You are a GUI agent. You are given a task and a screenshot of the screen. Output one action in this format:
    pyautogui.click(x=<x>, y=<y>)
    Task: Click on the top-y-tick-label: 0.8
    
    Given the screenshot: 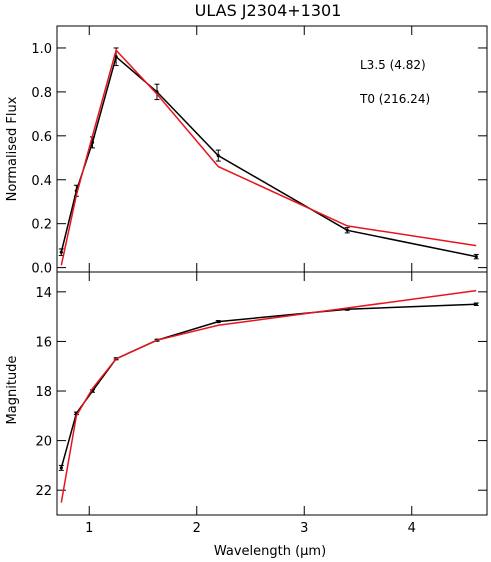 What is the action you would take?
    pyautogui.click(x=41, y=93)
    